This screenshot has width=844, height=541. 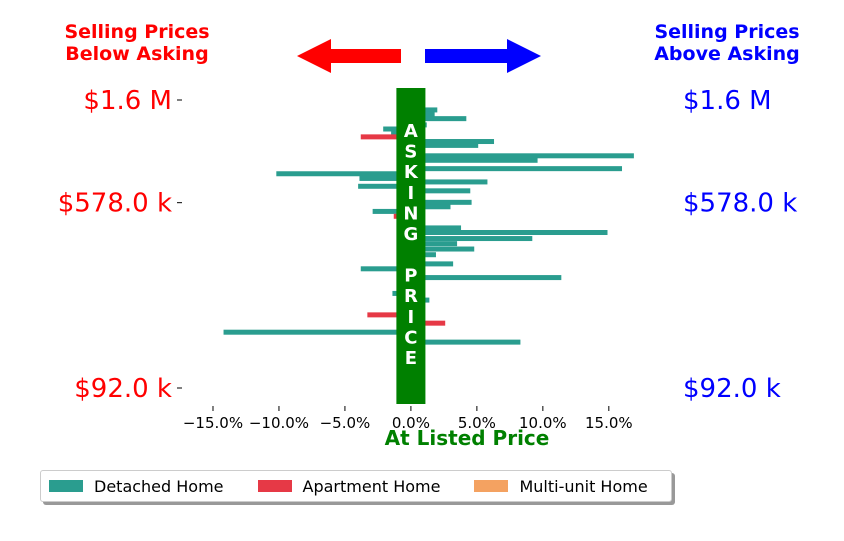 I want to click on right-caption-line1: Selling Prices, so click(x=726, y=32).